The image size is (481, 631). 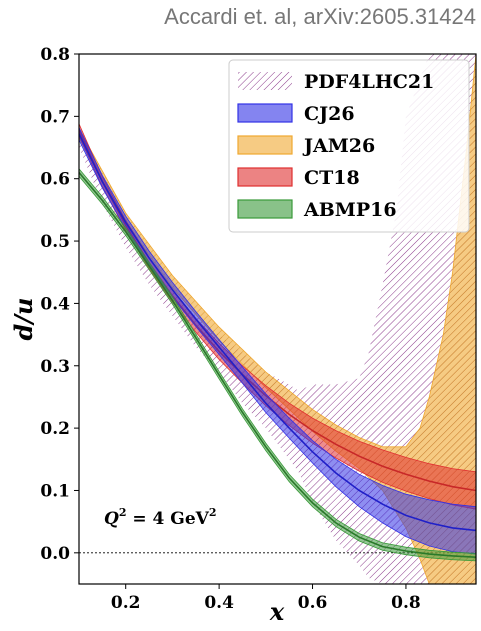 I want to click on y-tick-label: 0.3, so click(x=55, y=367).